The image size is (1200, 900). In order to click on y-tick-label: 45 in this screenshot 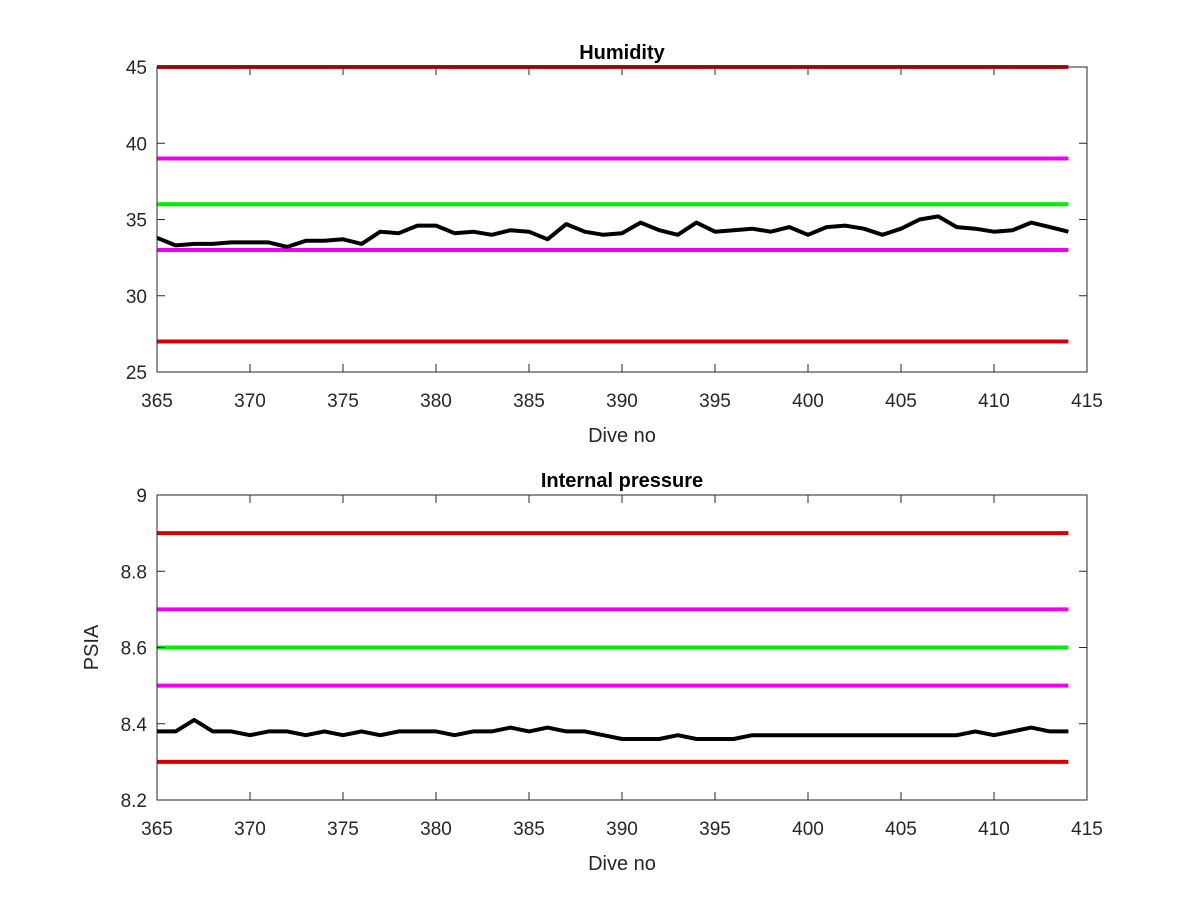, I will do `click(136, 68)`.